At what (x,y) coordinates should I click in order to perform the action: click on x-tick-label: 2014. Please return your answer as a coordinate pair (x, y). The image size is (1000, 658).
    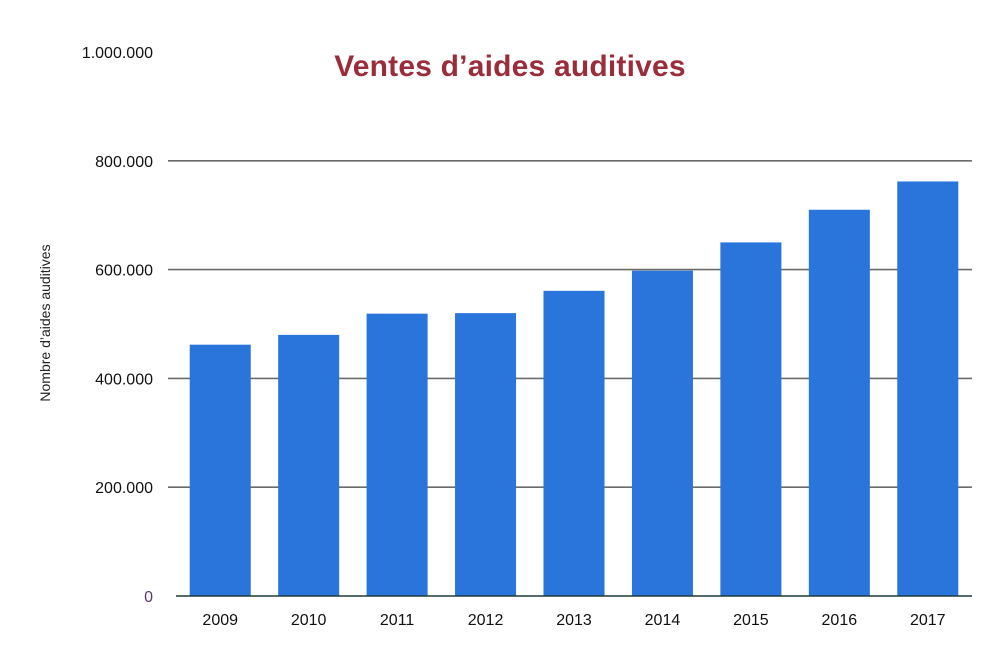
    Looking at the image, I should click on (663, 620).